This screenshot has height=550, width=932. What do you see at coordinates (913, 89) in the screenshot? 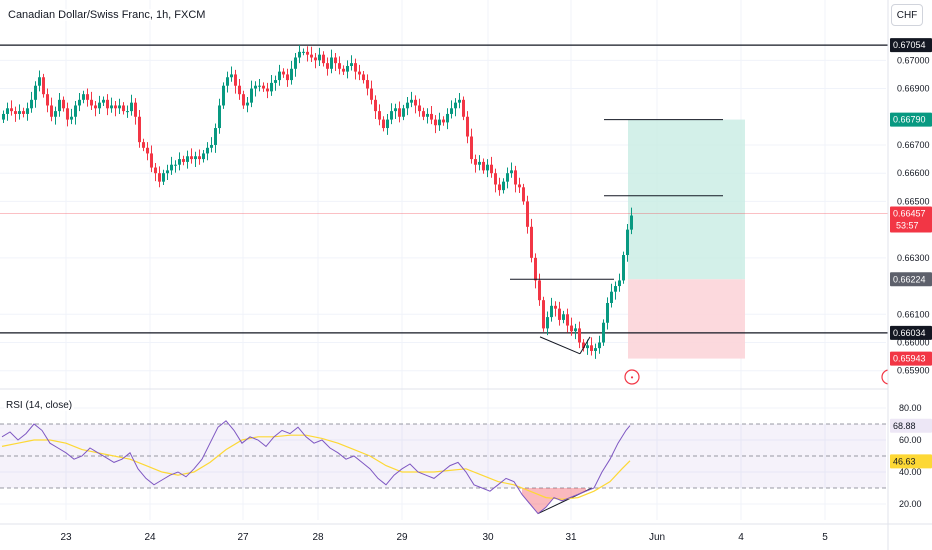
I see `price-tick-label: 0.66900` at bounding box center [913, 89].